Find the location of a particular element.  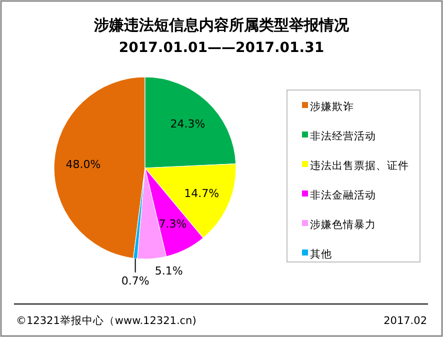

legend-label: 非法经营活动 is located at coordinates (343, 136).